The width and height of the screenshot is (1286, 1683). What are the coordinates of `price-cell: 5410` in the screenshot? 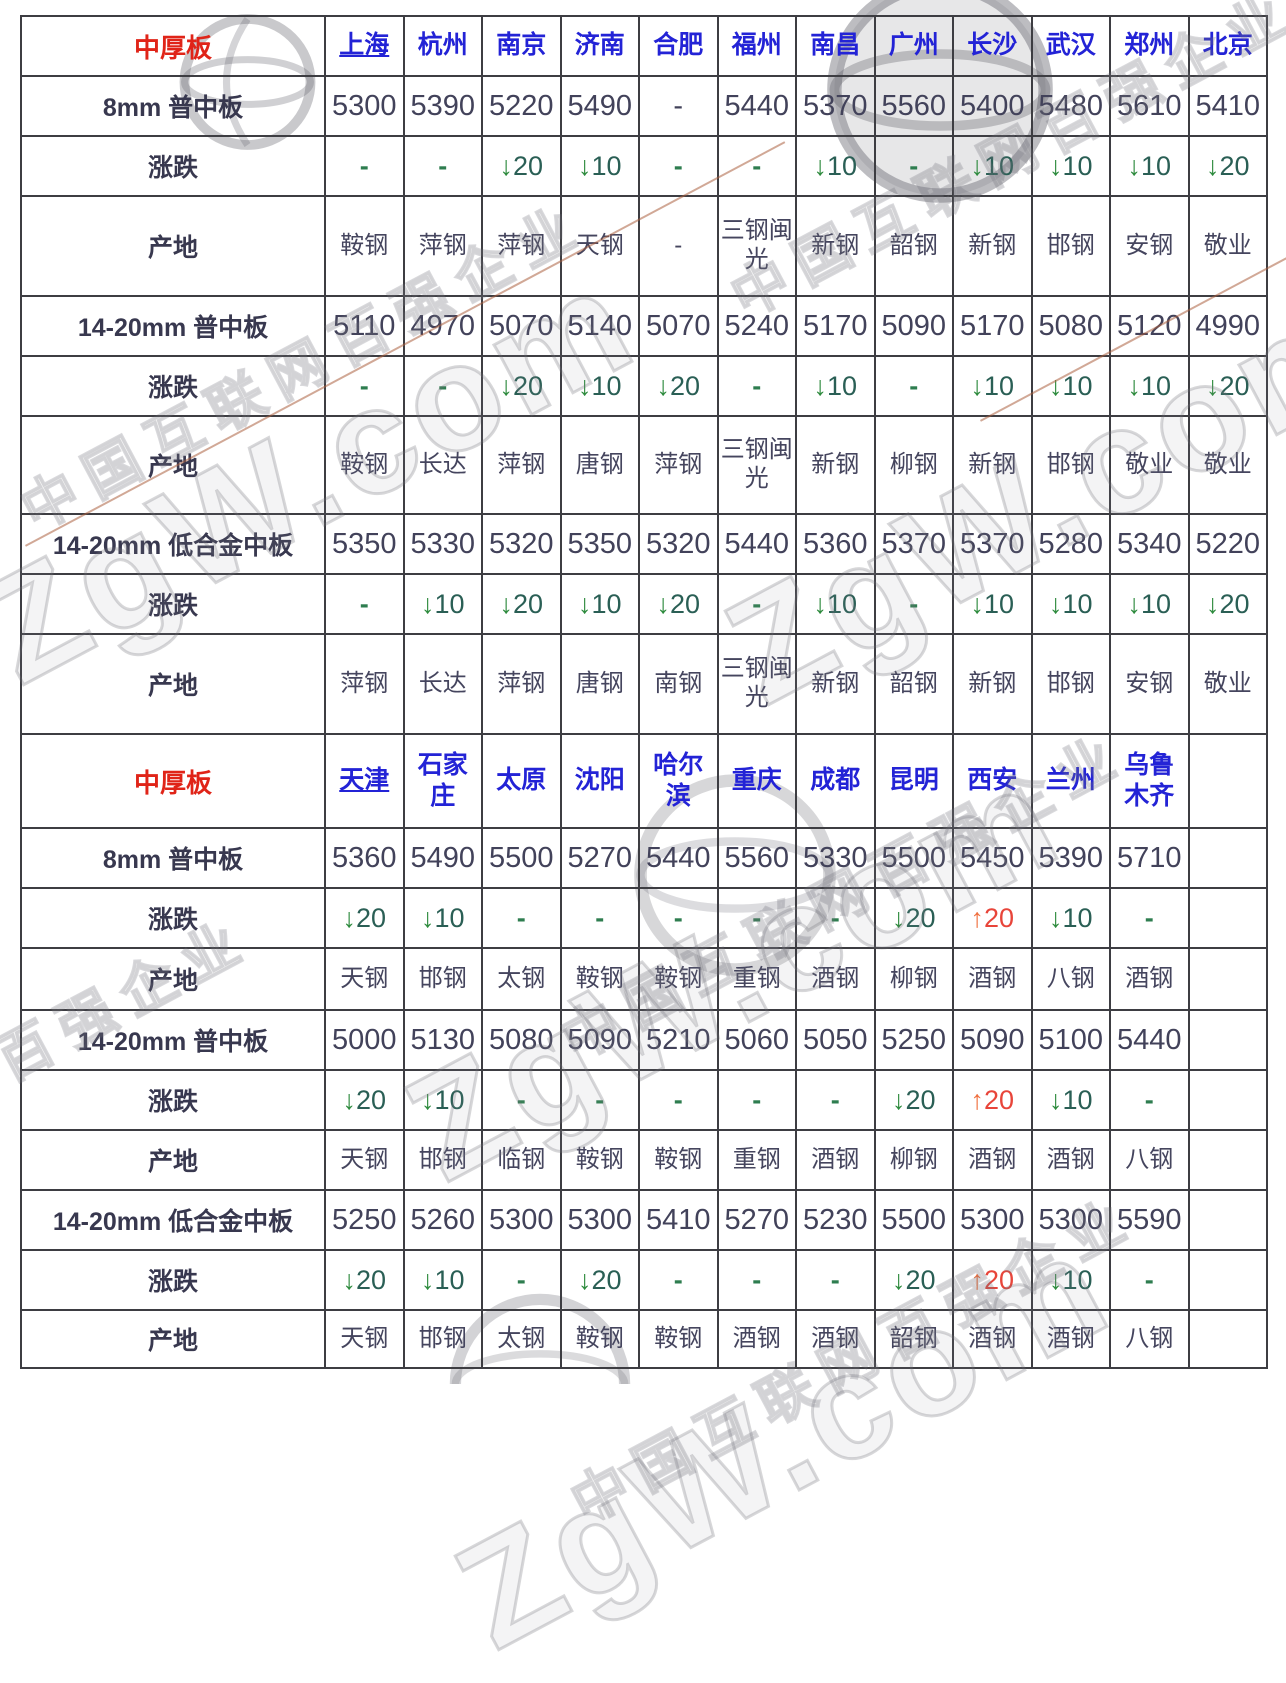 It's located at (678, 1220).